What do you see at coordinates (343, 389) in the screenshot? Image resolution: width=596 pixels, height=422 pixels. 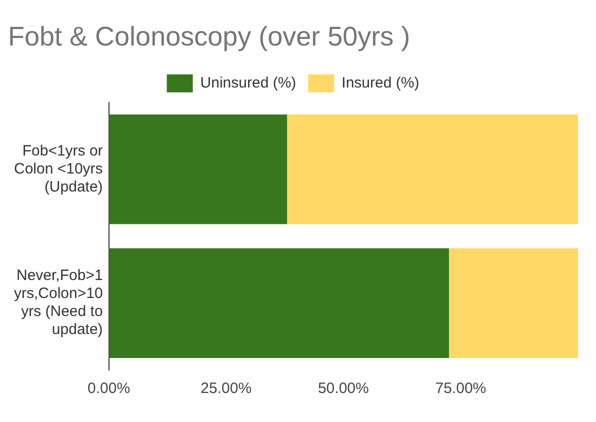 I see `x-tick-label: 50.00%` at bounding box center [343, 389].